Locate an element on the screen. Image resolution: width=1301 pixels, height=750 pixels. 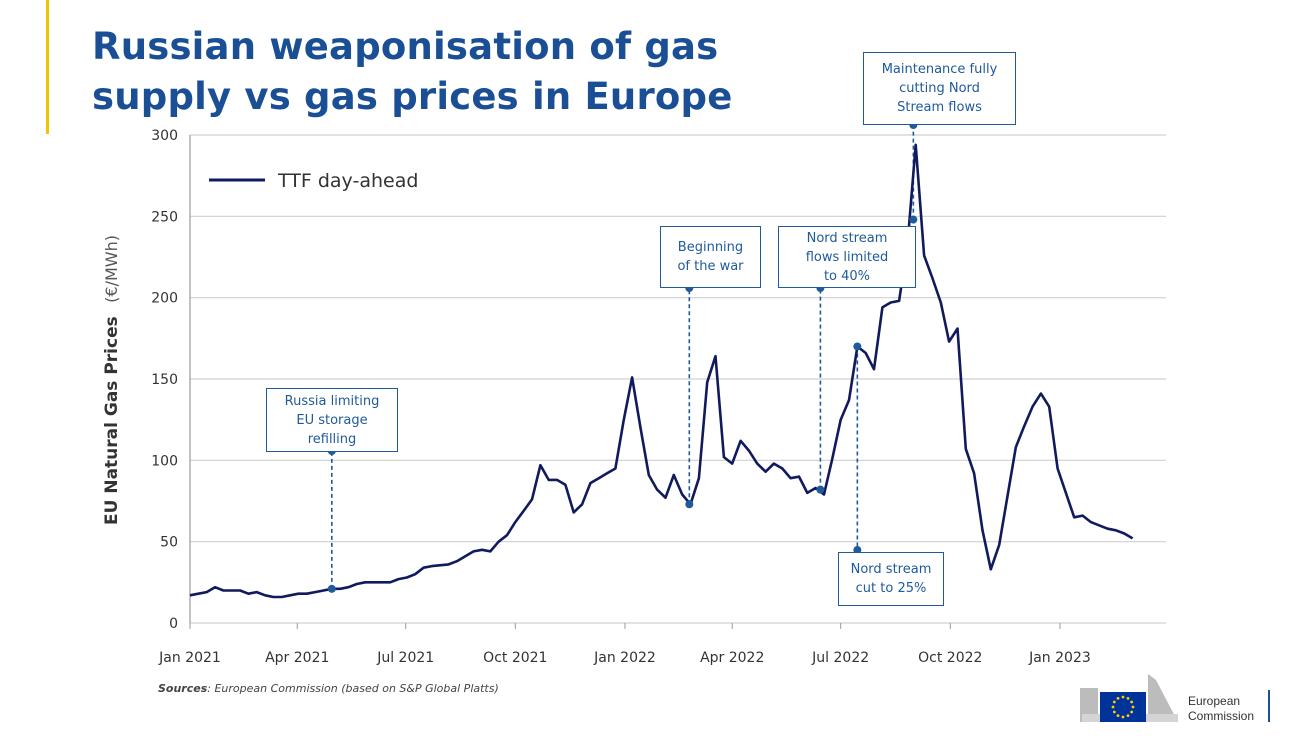
annotation-text: Beginning of the war is located at coordinates (710, 257).